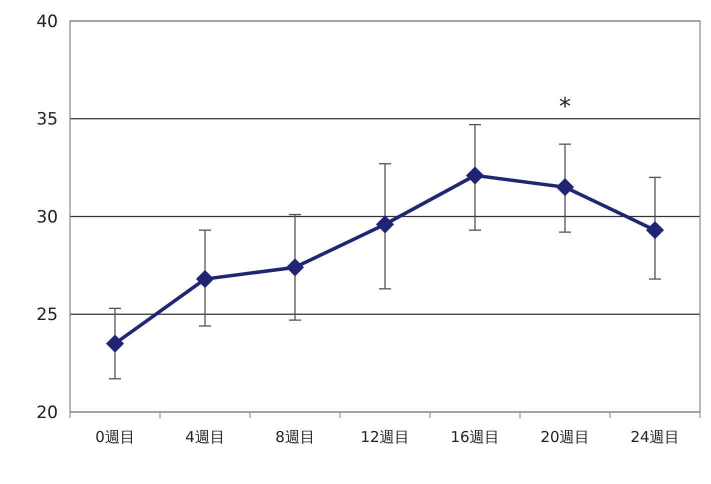 The height and width of the screenshot is (484, 711). What do you see at coordinates (565, 437) in the screenshot?
I see `x-tick-label: 20週目` at bounding box center [565, 437].